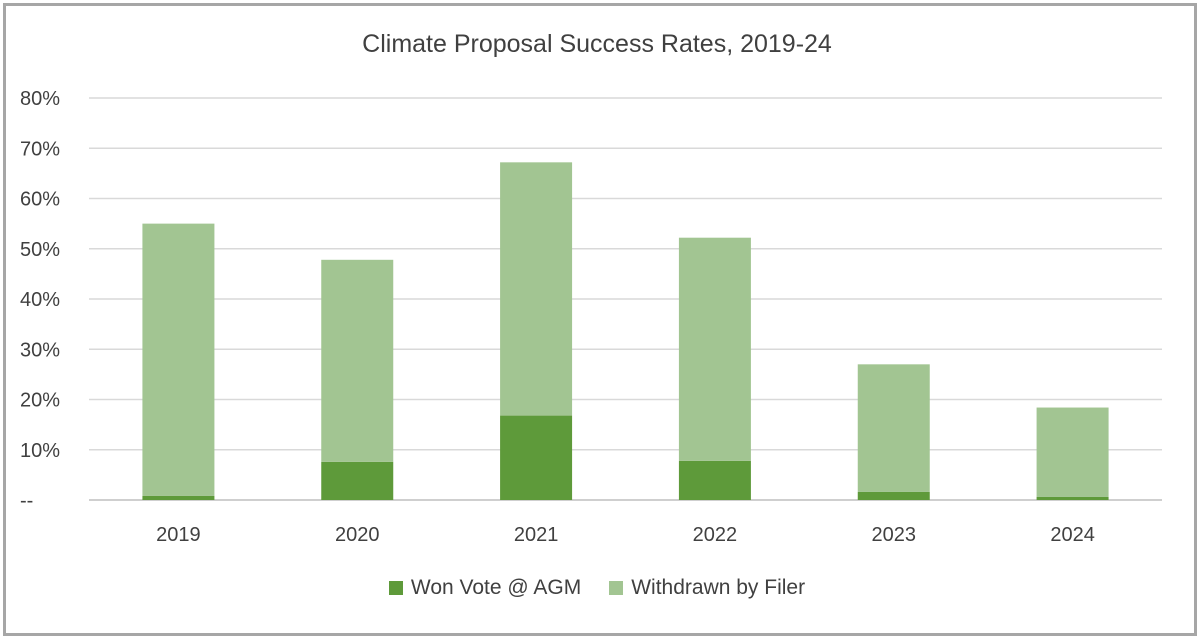 The width and height of the screenshot is (1200, 639). Describe the element at coordinates (40, 250) in the screenshot. I see `y-tick-label: 50%` at that location.